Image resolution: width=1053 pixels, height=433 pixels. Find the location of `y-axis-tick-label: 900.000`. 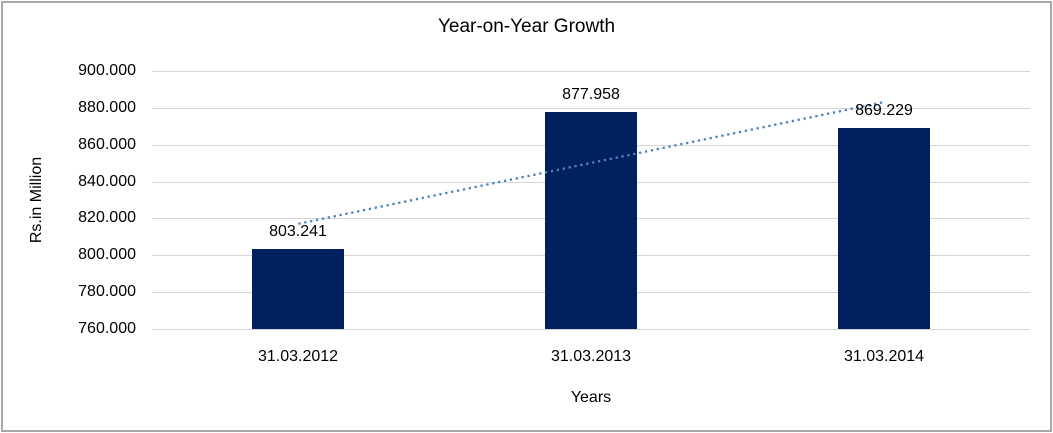

y-axis-tick-label: 900.000 is located at coordinates (107, 70).